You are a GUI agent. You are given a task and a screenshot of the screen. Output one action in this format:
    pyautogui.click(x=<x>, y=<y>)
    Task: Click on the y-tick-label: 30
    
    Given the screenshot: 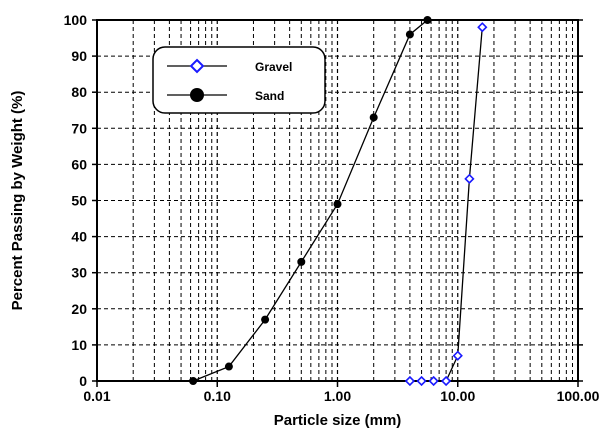 What is the action you would take?
    pyautogui.click(x=79, y=273)
    